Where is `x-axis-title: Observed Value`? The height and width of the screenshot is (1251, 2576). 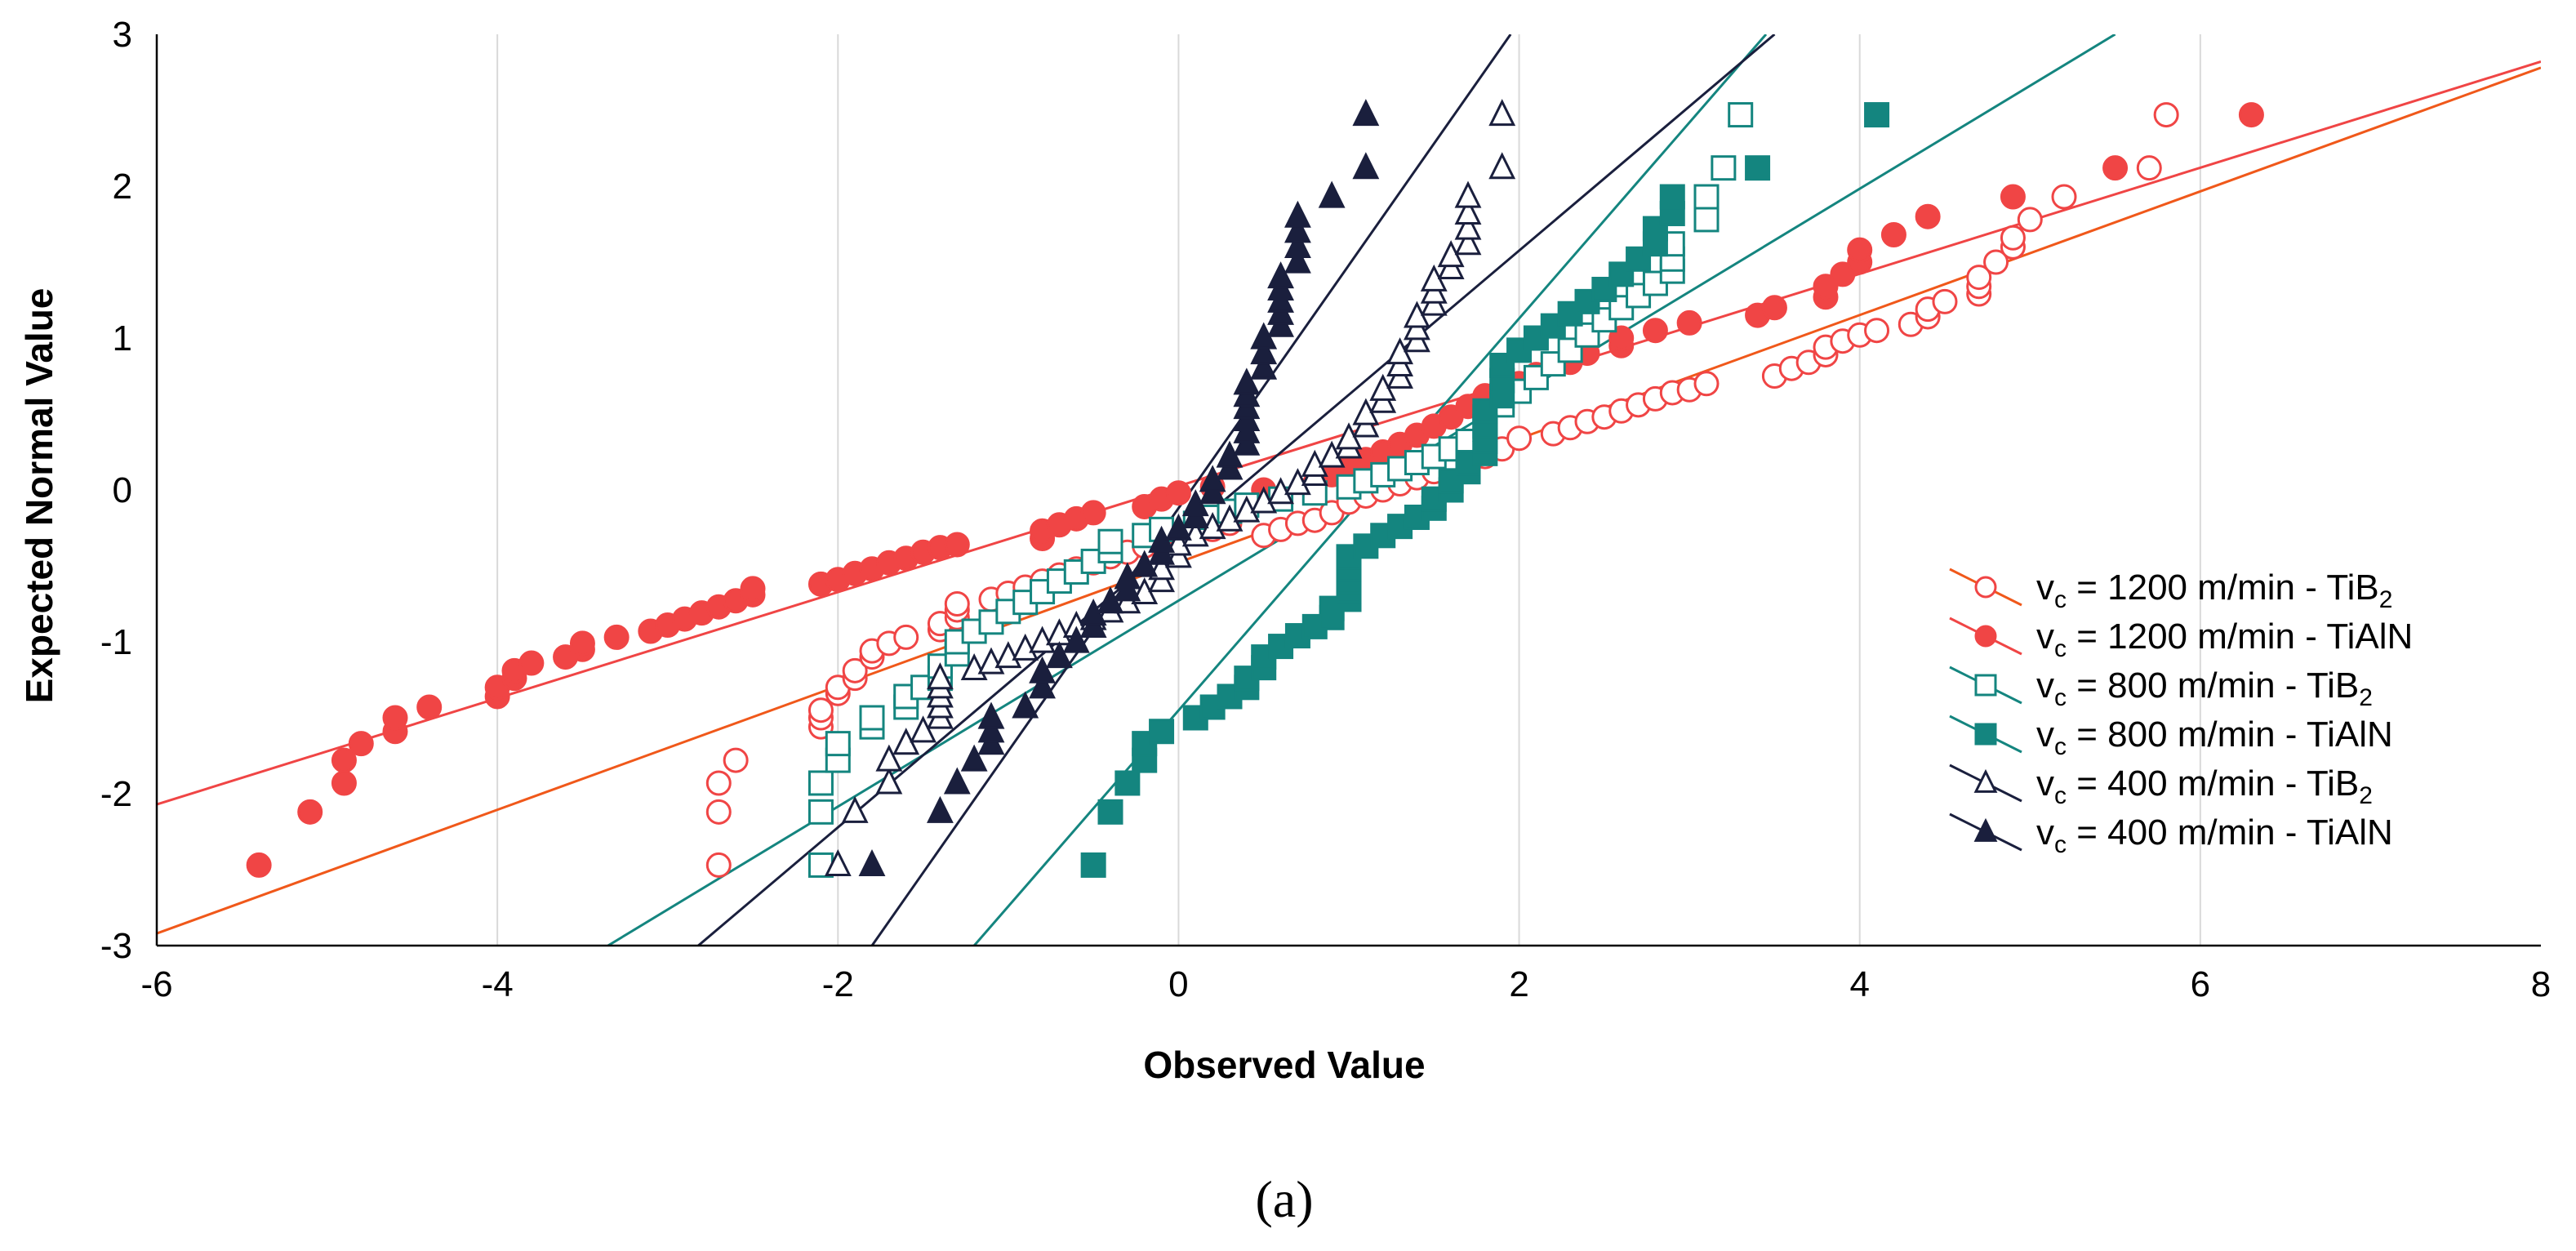
x-axis-title: Observed Value is located at coordinates (1284, 1065).